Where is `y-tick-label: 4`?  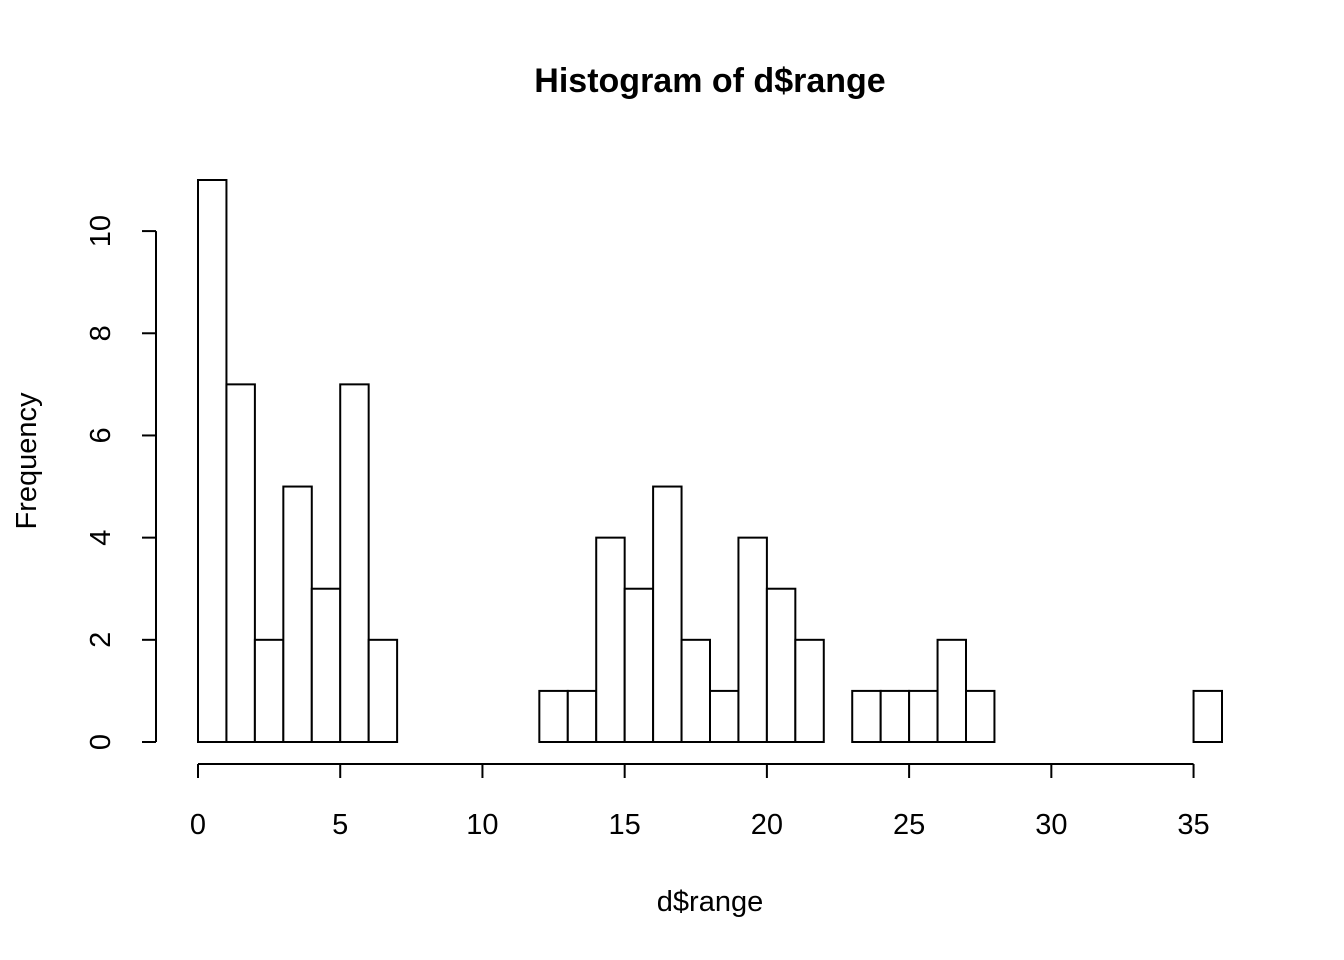
y-tick-label: 4 is located at coordinates (101, 538).